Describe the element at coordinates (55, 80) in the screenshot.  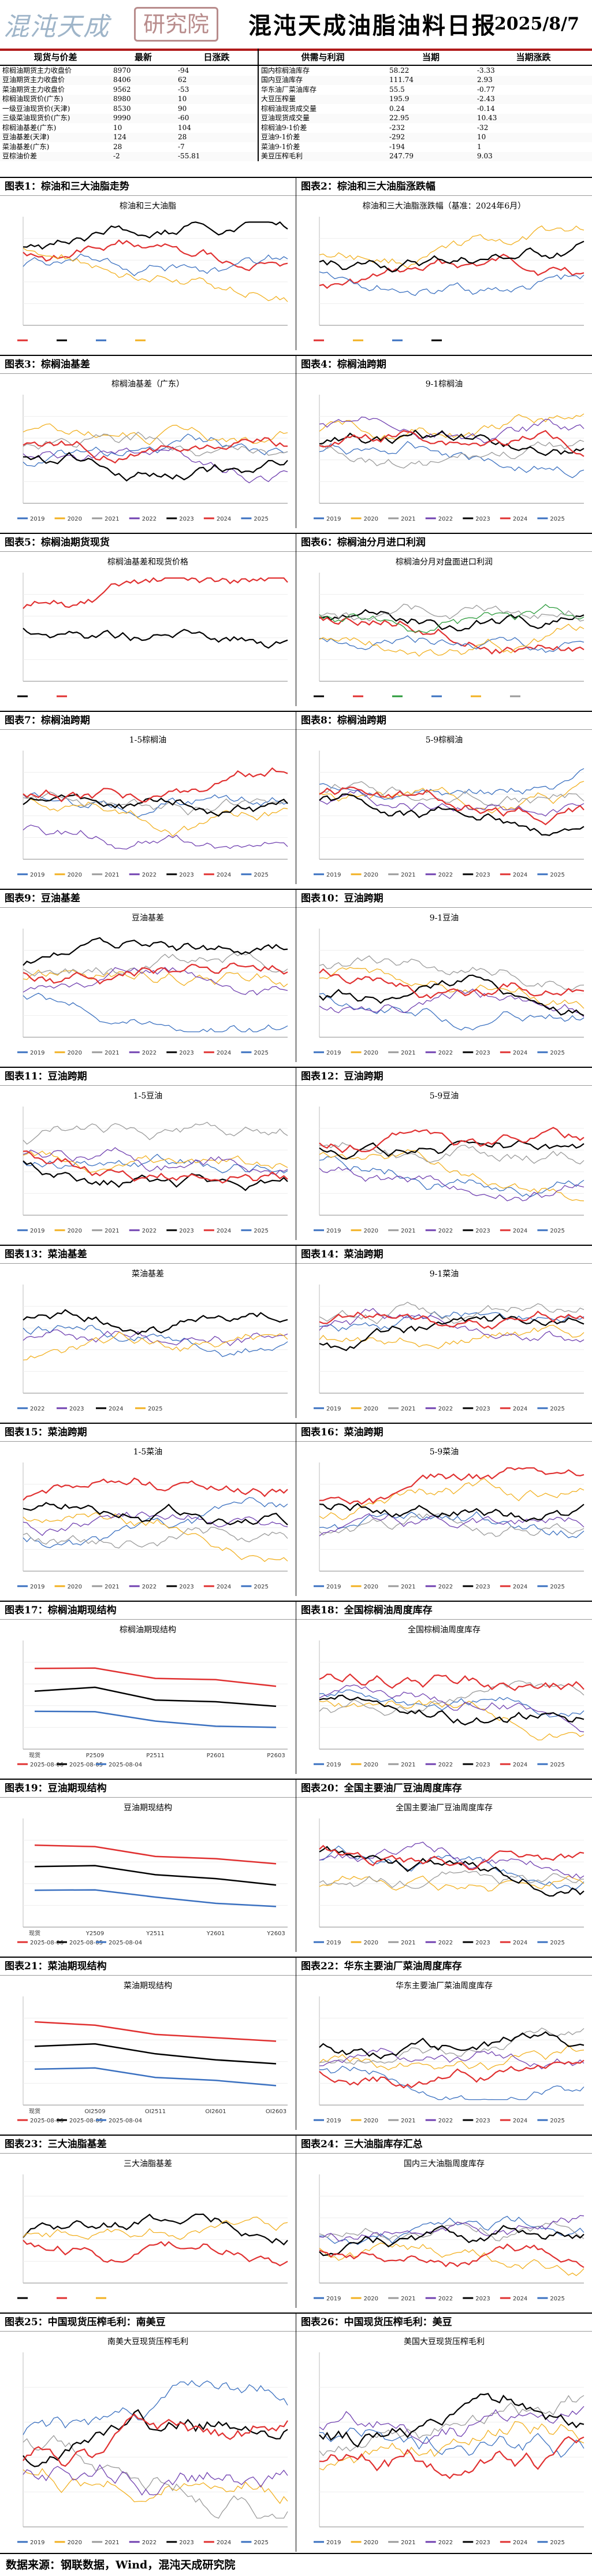
I see `summary-spot-item: 豆油期货主力收盘价` at that location.